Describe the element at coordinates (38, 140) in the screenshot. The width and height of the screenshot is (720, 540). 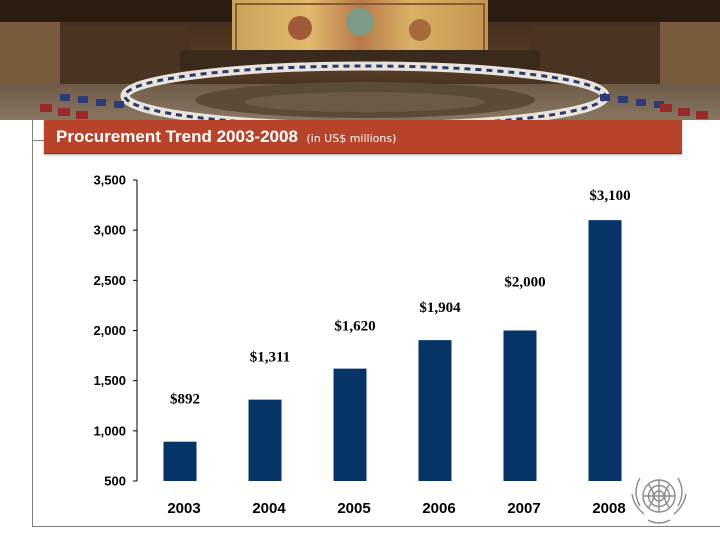
I see `top-frame-rule` at that location.